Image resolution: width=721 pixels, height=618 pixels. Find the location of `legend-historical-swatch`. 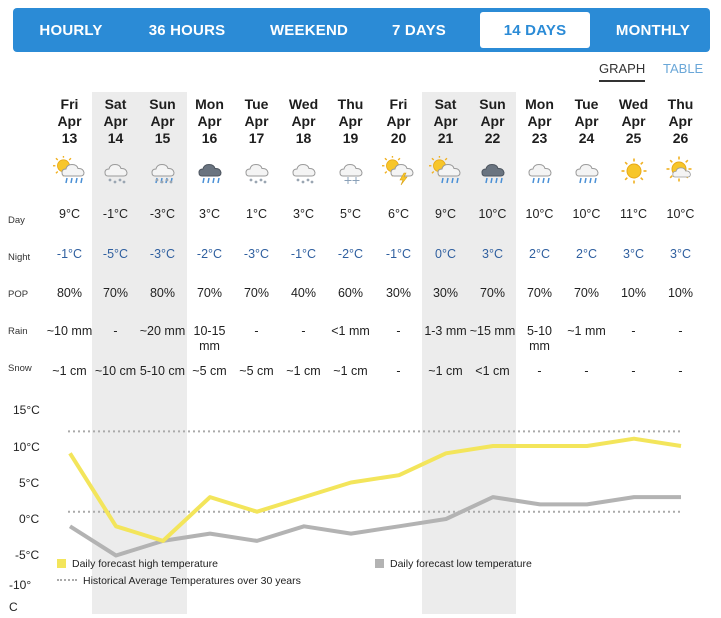

legend-historical-swatch is located at coordinates (67, 580).